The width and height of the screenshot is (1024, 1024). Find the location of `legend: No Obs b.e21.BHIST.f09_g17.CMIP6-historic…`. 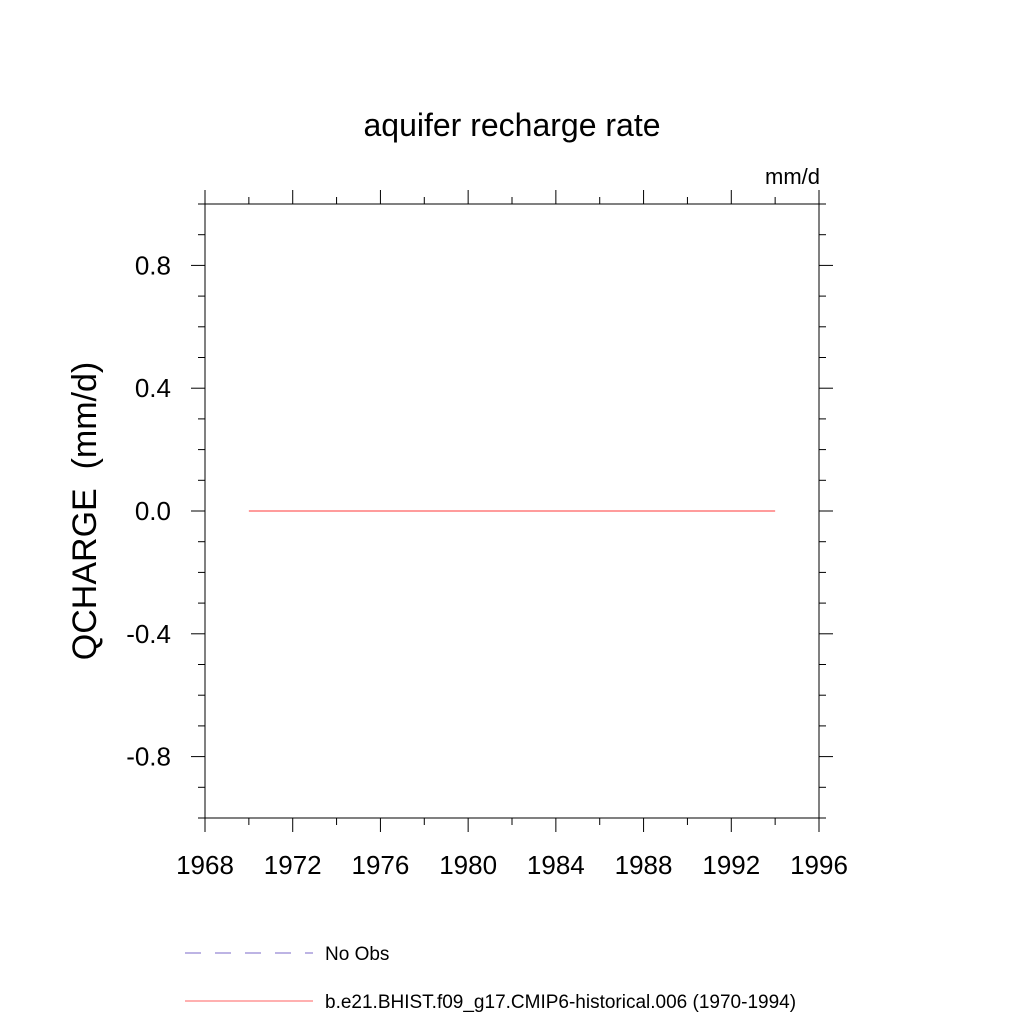

legend: No Obs b.e21.BHIST.f09_g17.CMIP6-historic… is located at coordinates (490, 978).